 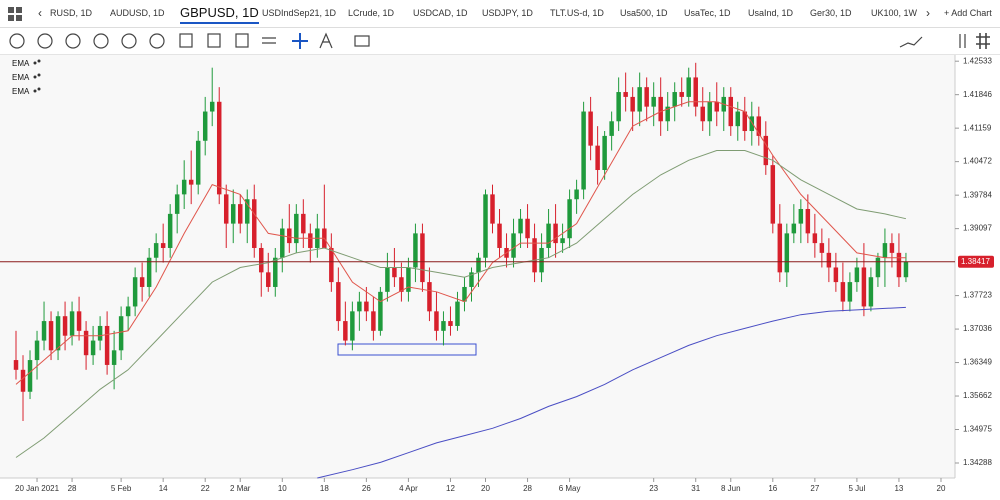 I want to click on x-tick-label: 8 Jun, so click(x=731, y=488).